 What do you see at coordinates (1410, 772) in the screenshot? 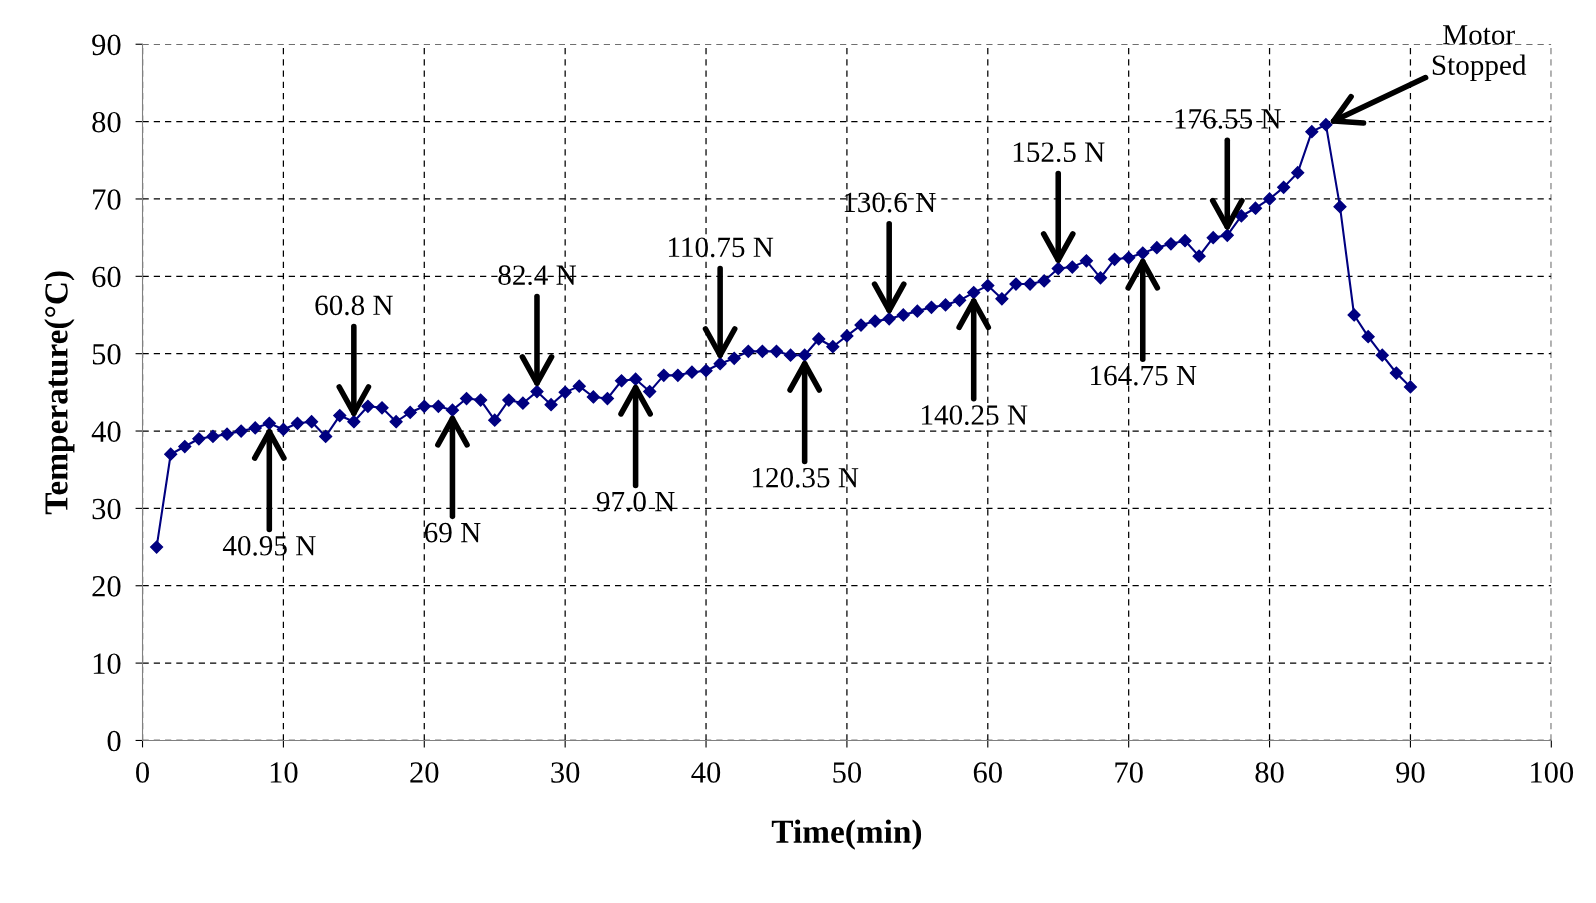
I see `x-tick-label: 90` at bounding box center [1410, 772].